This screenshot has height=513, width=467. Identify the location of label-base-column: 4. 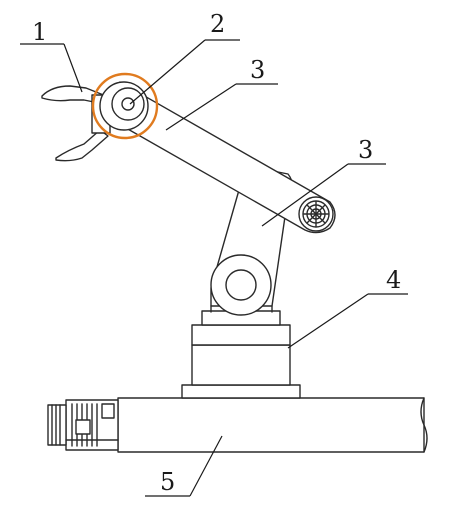
(393, 280).